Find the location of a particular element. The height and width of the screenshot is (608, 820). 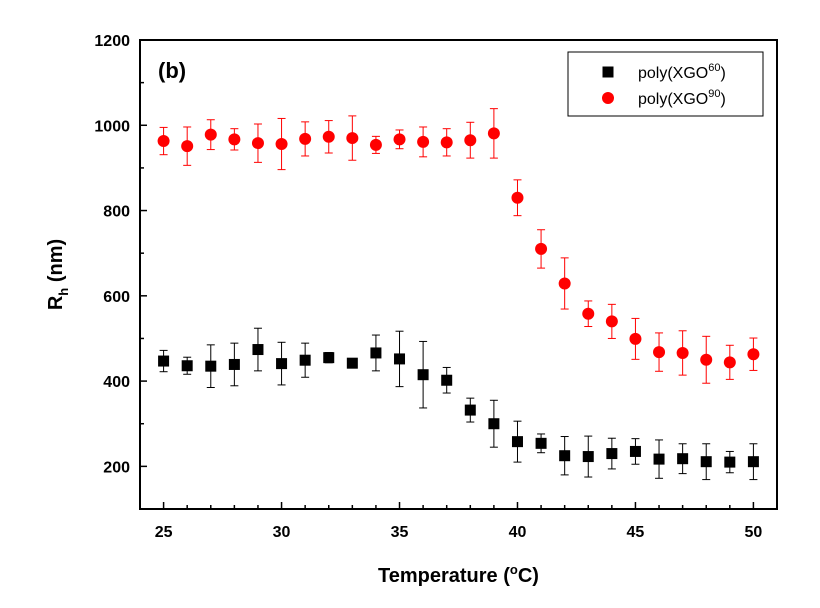

panel-label: (b) is located at coordinates (172, 70).